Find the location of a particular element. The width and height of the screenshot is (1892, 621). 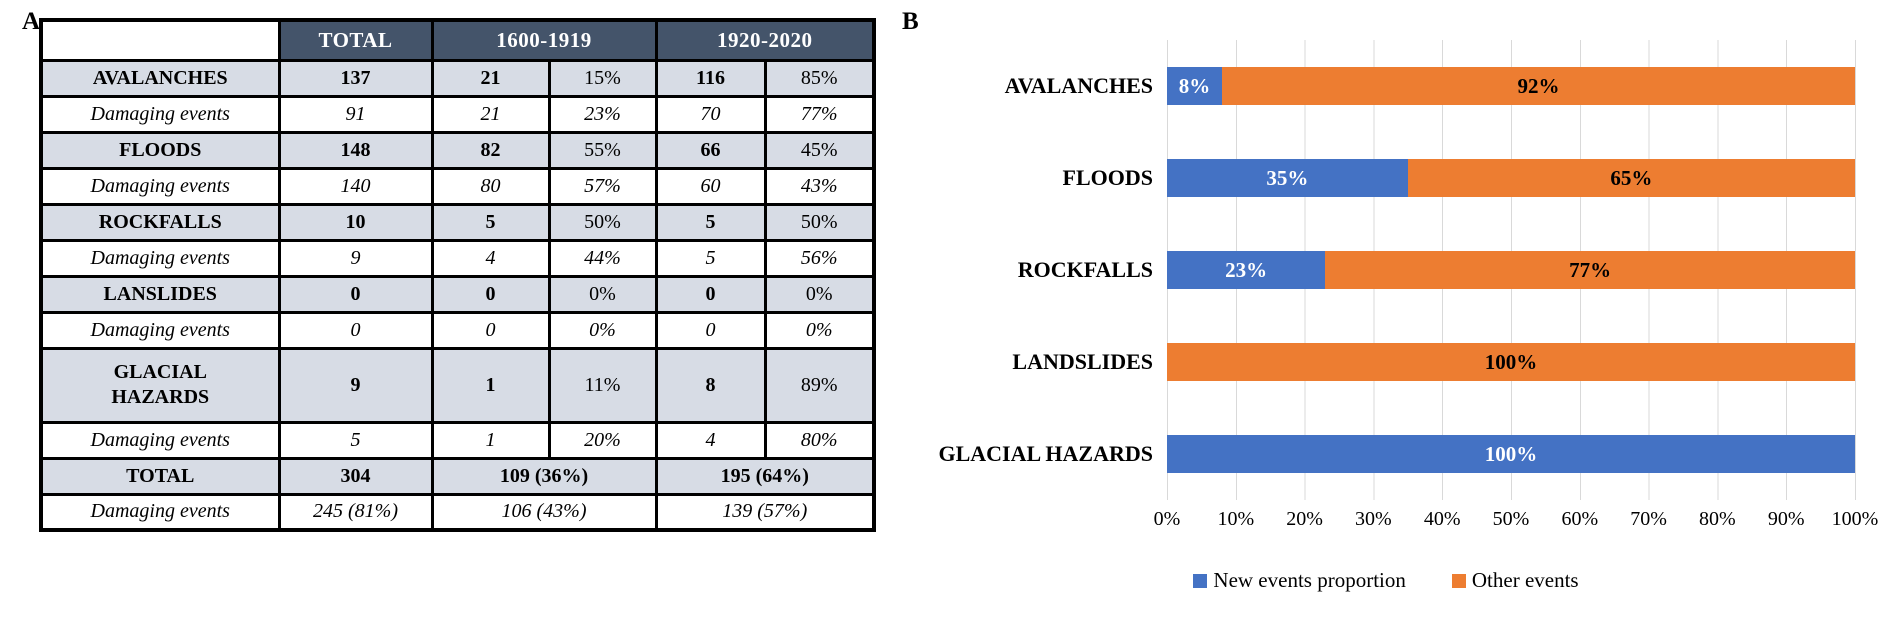

x-tick: 30% is located at coordinates (1373, 519).